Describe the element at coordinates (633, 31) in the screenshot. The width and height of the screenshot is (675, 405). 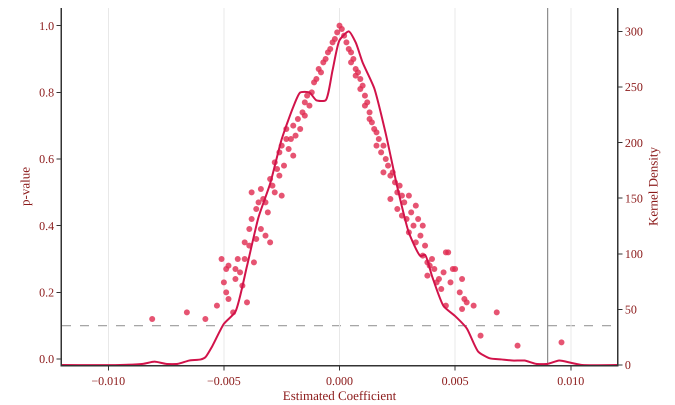
I see `y2-tick-label: 300` at that location.